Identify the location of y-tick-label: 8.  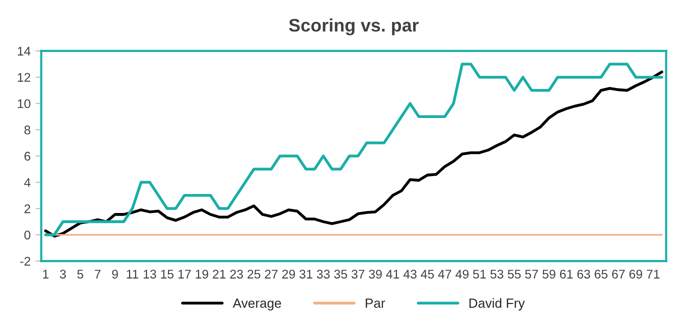
(27, 130).